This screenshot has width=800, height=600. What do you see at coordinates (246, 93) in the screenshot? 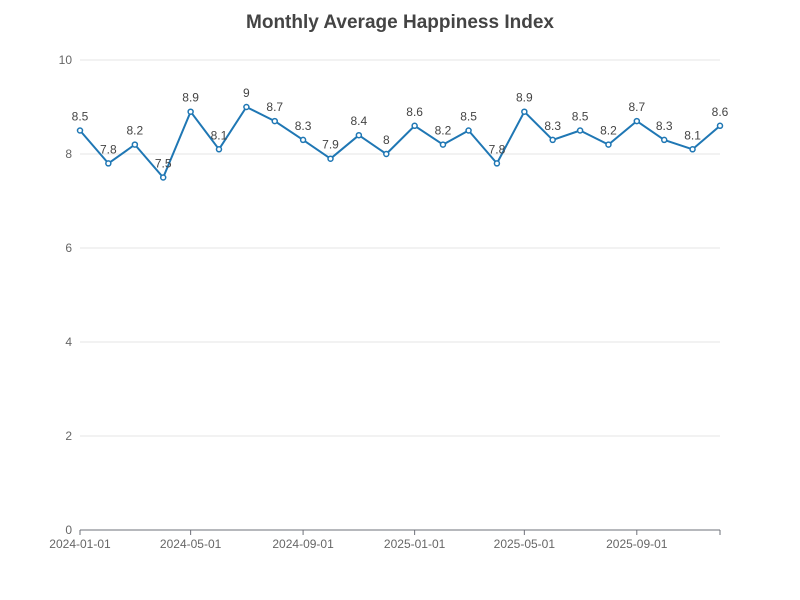
I see `data-label: 9` at bounding box center [246, 93].